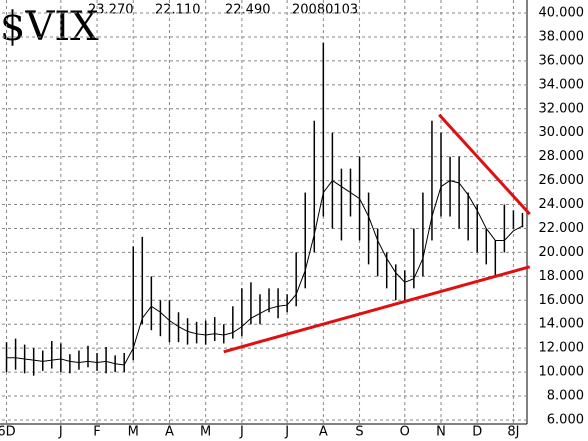 This screenshot has width=588, height=441. Describe the element at coordinates (562, 84) in the screenshot. I see `y-tick-label: 34.000` at that location.